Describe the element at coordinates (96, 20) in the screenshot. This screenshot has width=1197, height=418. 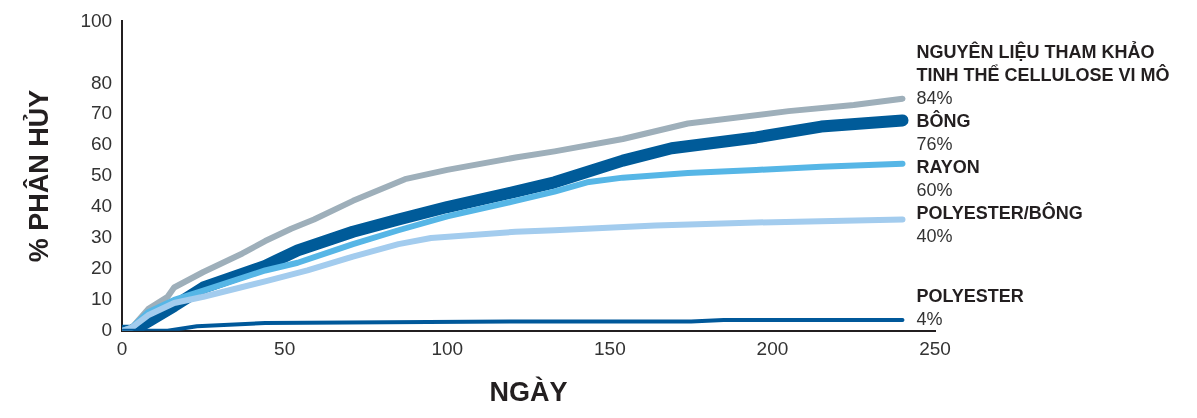
I see `y-tick-label: 100` at that location.